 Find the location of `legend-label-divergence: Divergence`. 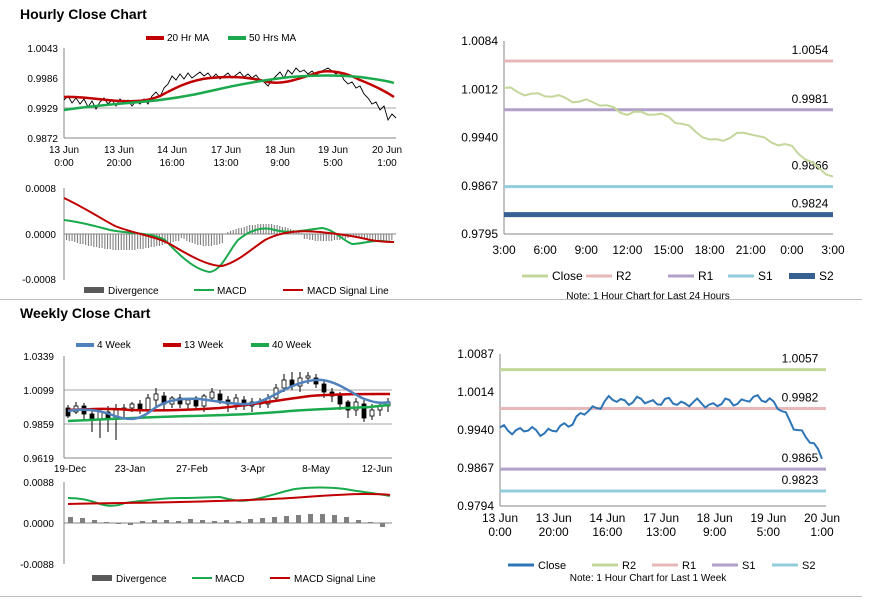

legend-label-divergence: Divergence is located at coordinates (141, 579).